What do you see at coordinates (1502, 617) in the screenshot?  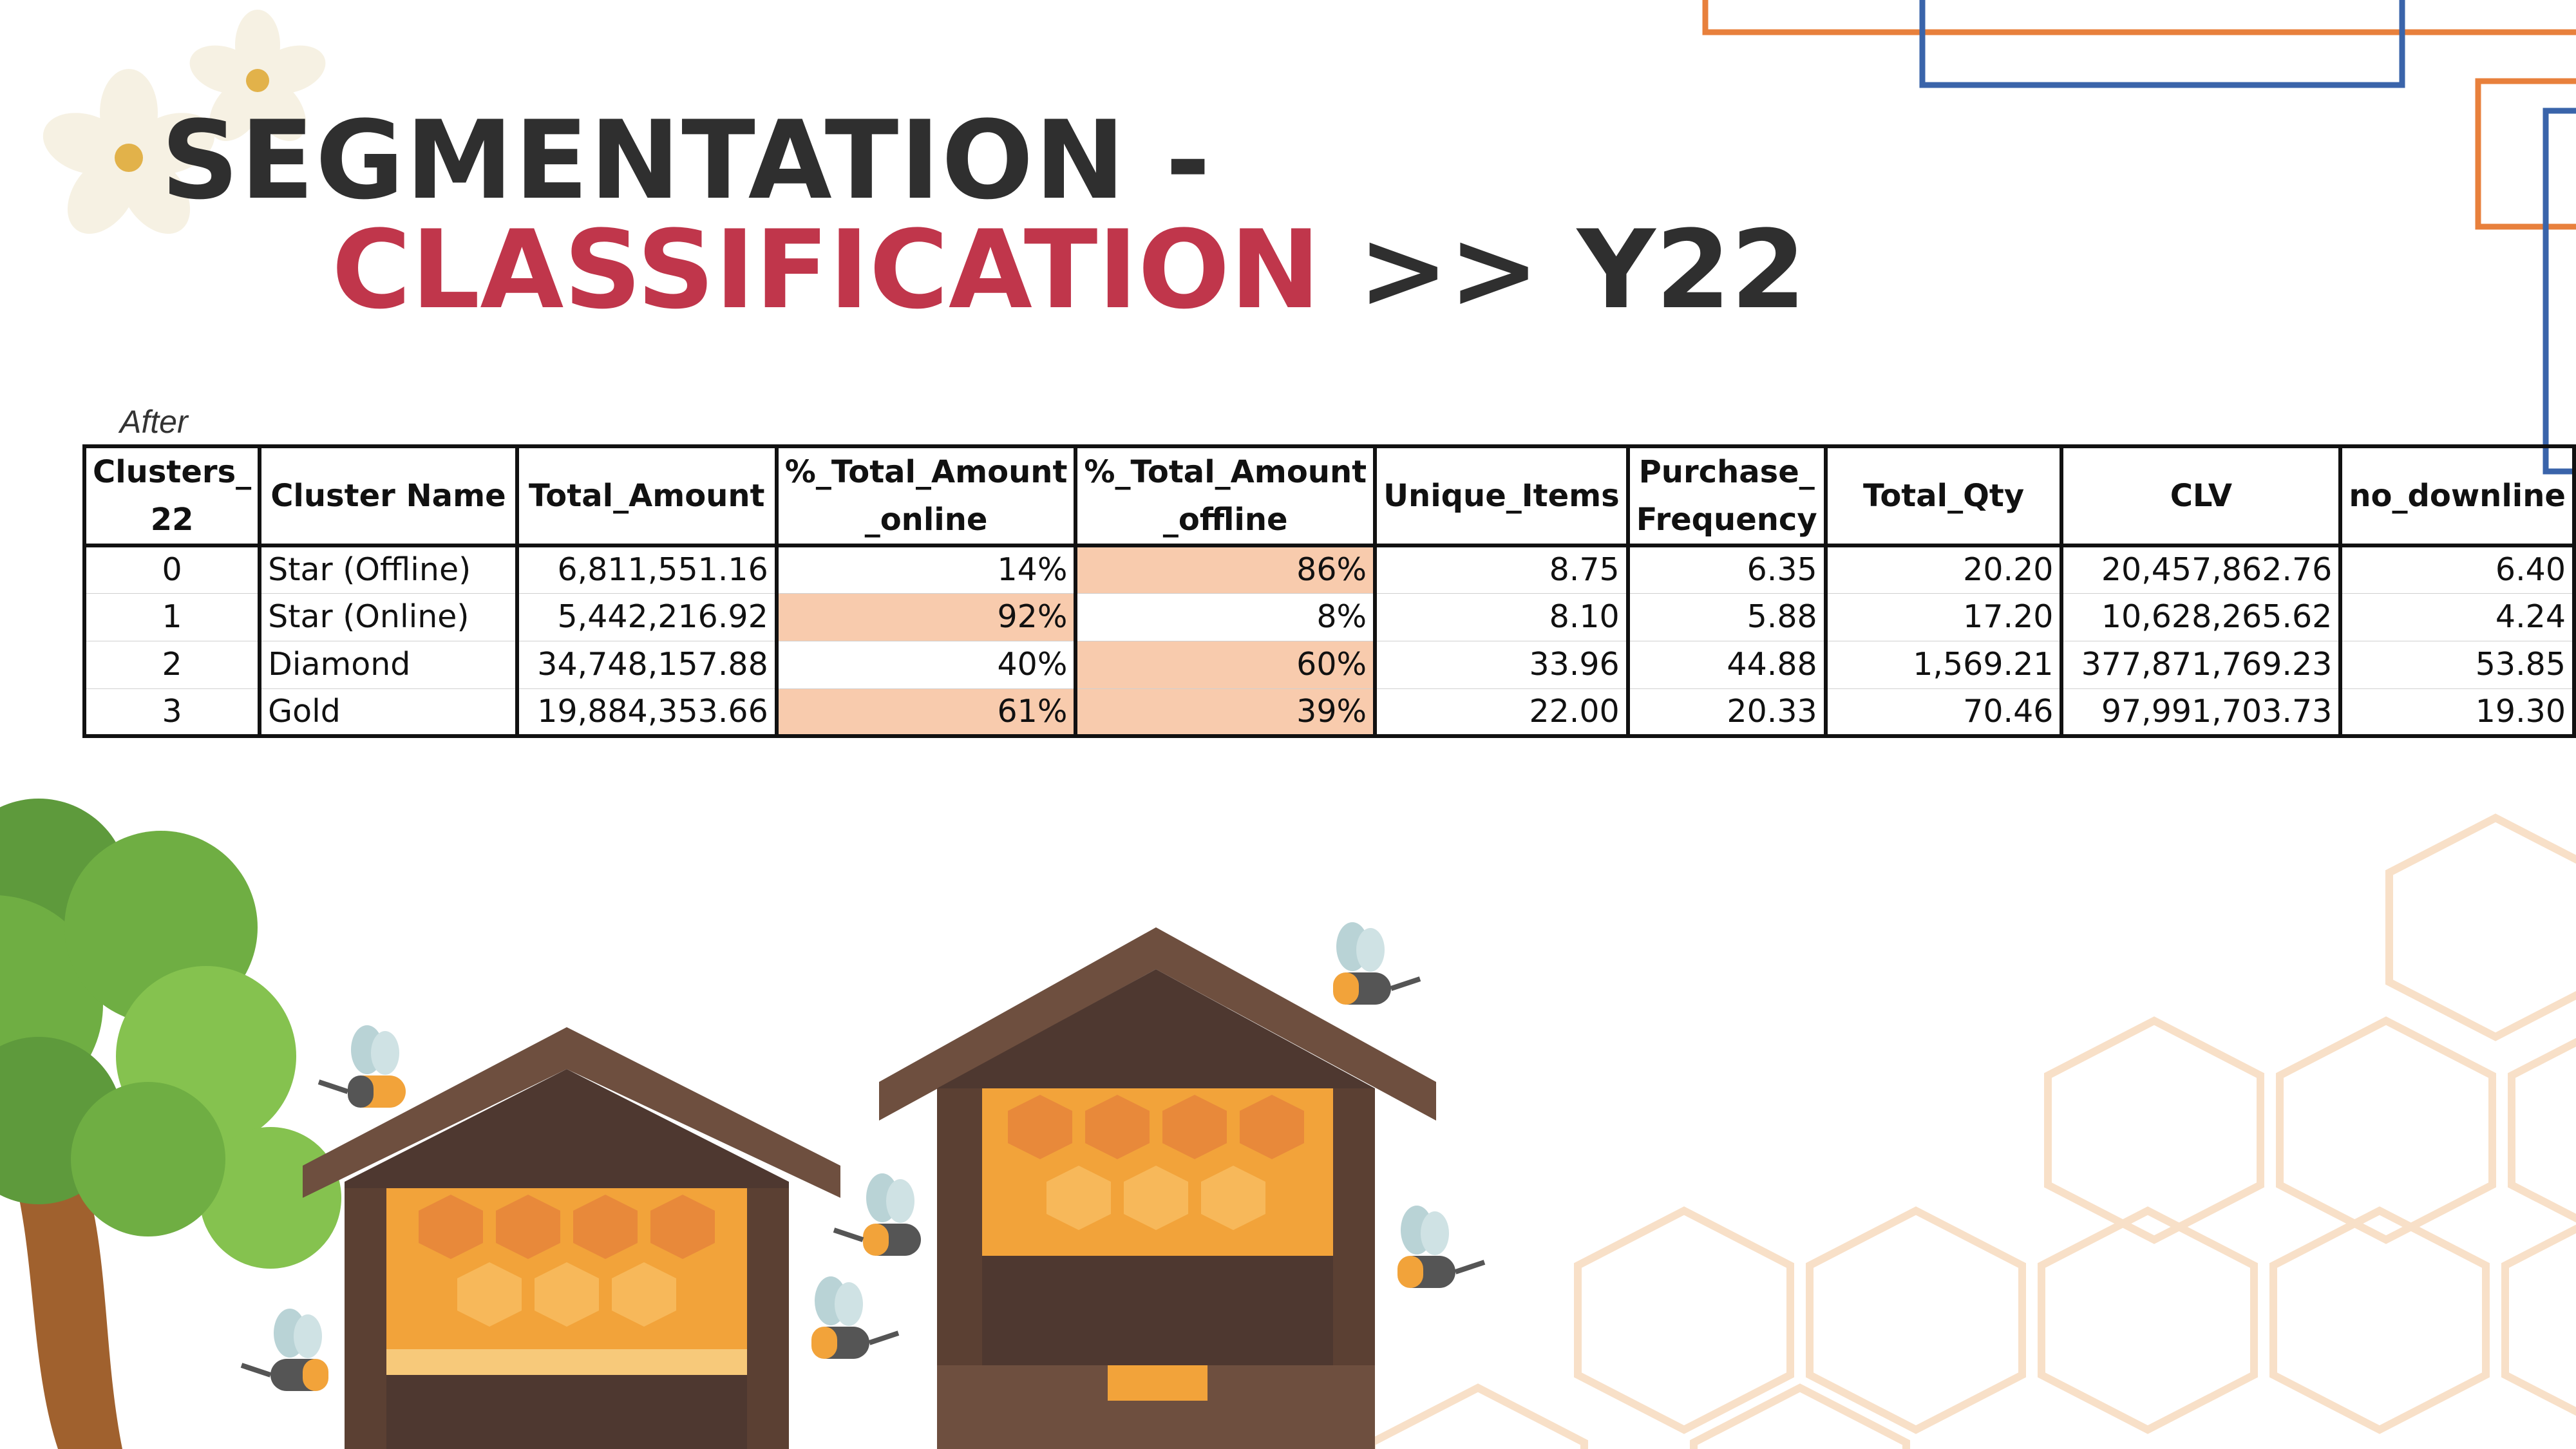 I see `table-cell: 8.10` at bounding box center [1502, 617].